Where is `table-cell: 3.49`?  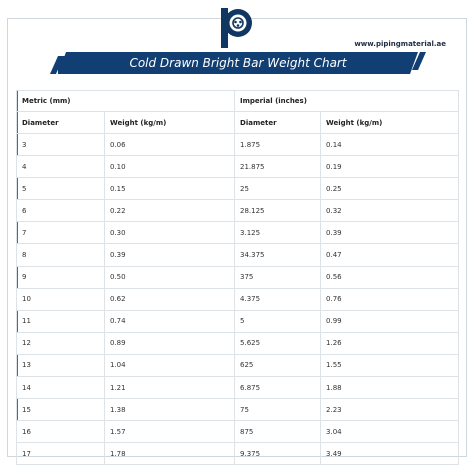
table-cell: 3.49 is located at coordinates (390, 453).